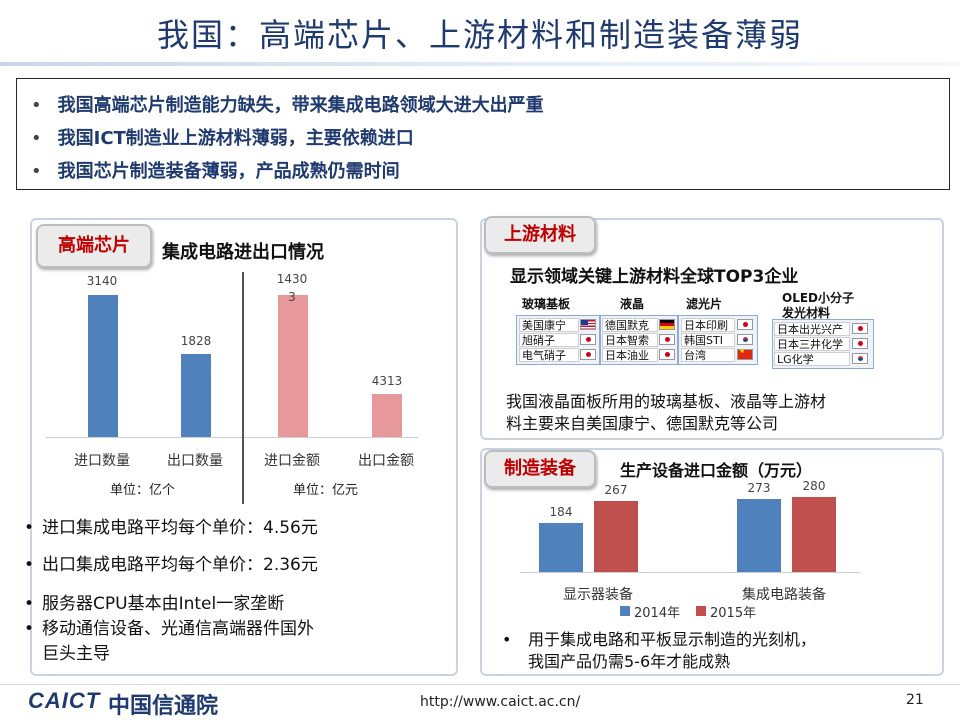 The height and width of the screenshot is (720, 960). I want to click on legend-swatch-2015, so click(701, 611).